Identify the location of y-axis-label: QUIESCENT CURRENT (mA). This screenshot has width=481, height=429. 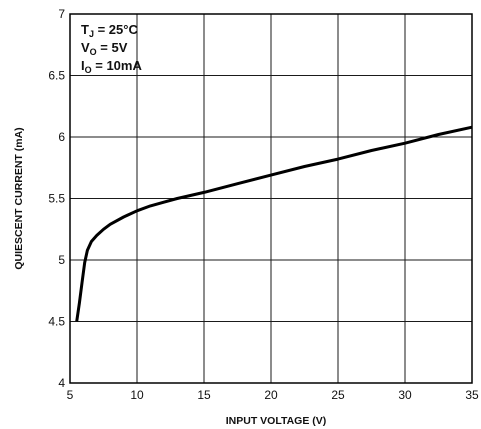
(19, 198).